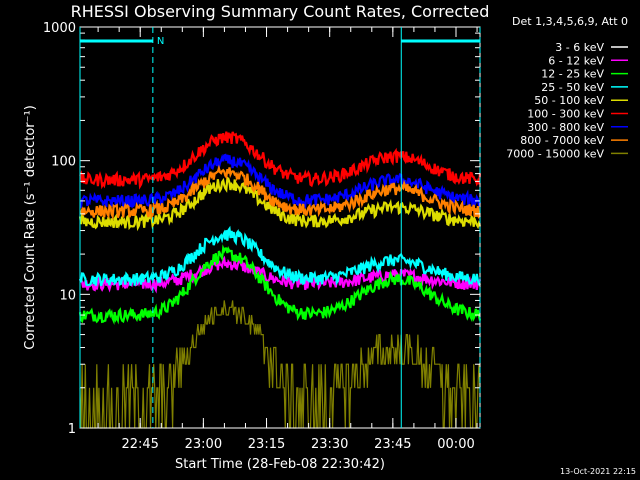 The height and width of the screenshot is (480, 640). I want to click on x-axis-label: Start Time (28-Feb-08 22:30:42), so click(280, 464).